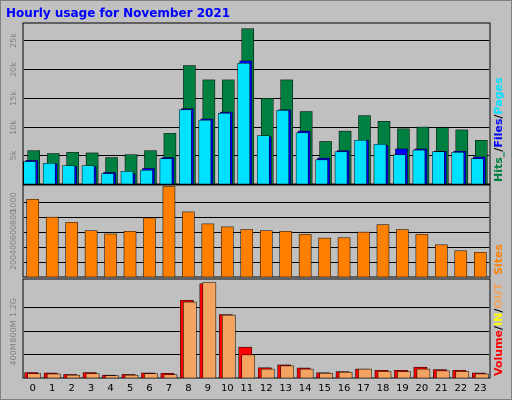 The height and width of the screenshot is (400, 512). What do you see at coordinates (71, 388) in the screenshot?
I see `x-tick-label-2: 2` at bounding box center [71, 388].